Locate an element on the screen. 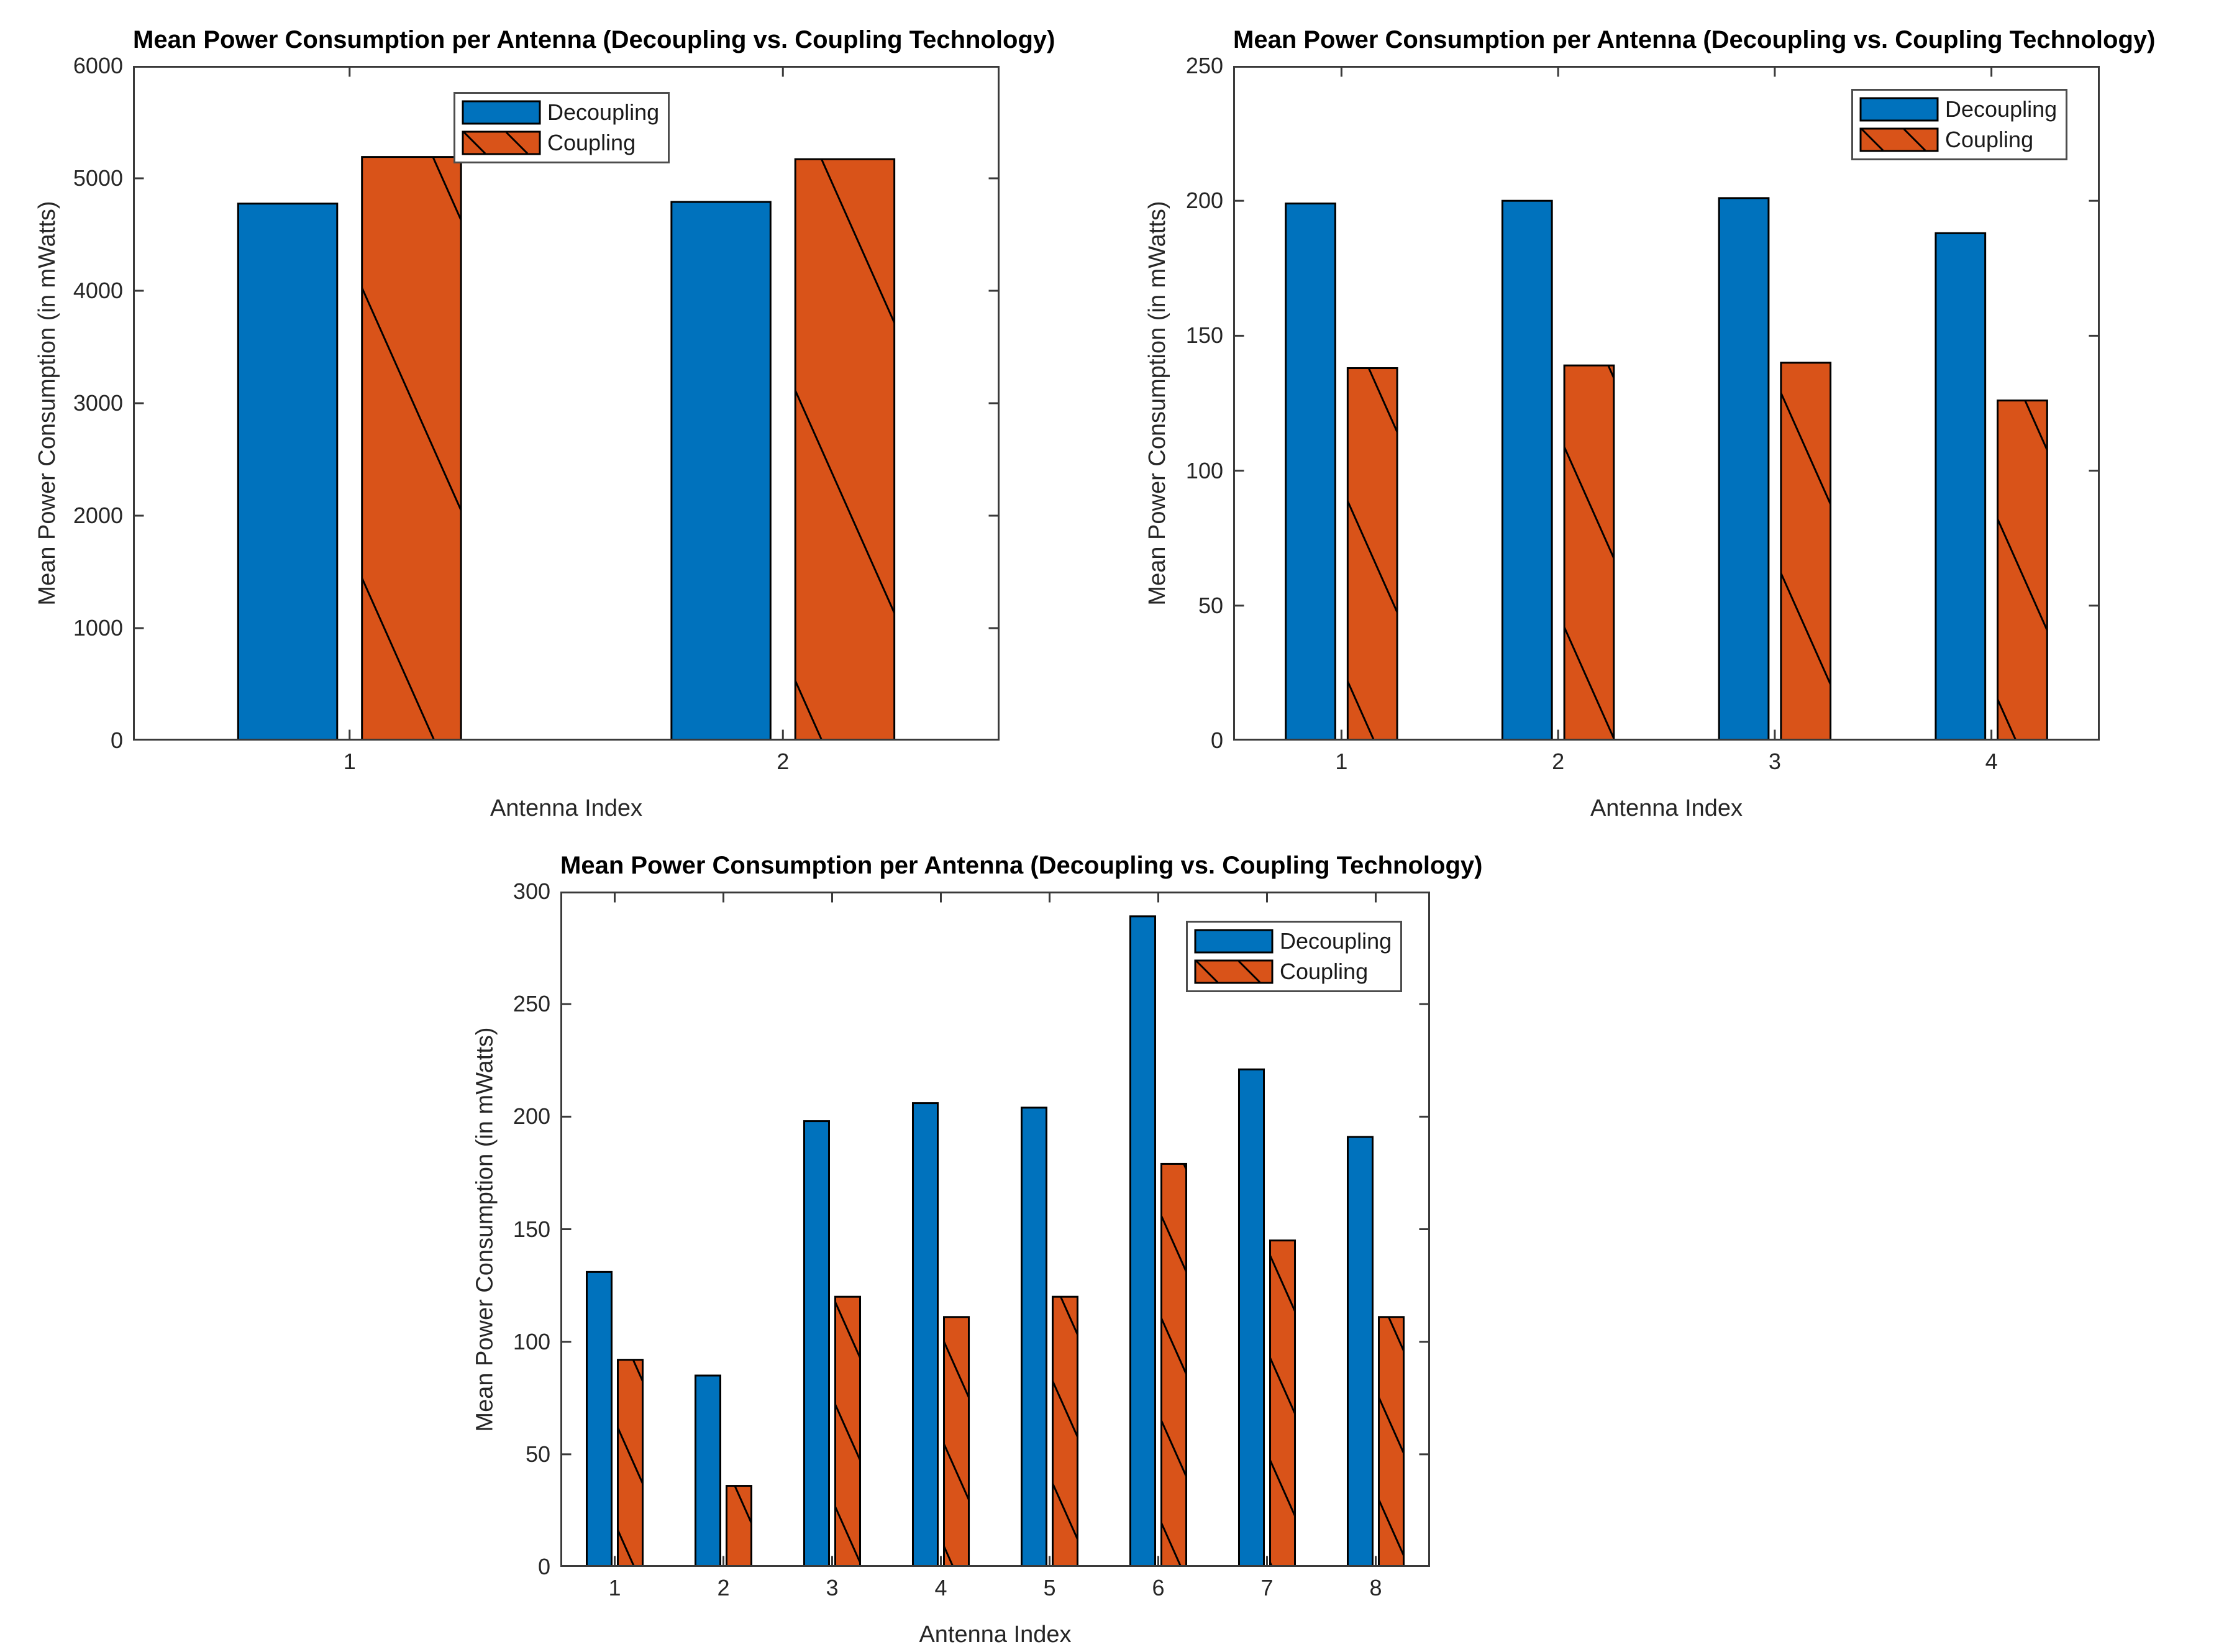 The height and width of the screenshot is (1652, 2224). x-tick-label: 6 is located at coordinates (1158, 1587).